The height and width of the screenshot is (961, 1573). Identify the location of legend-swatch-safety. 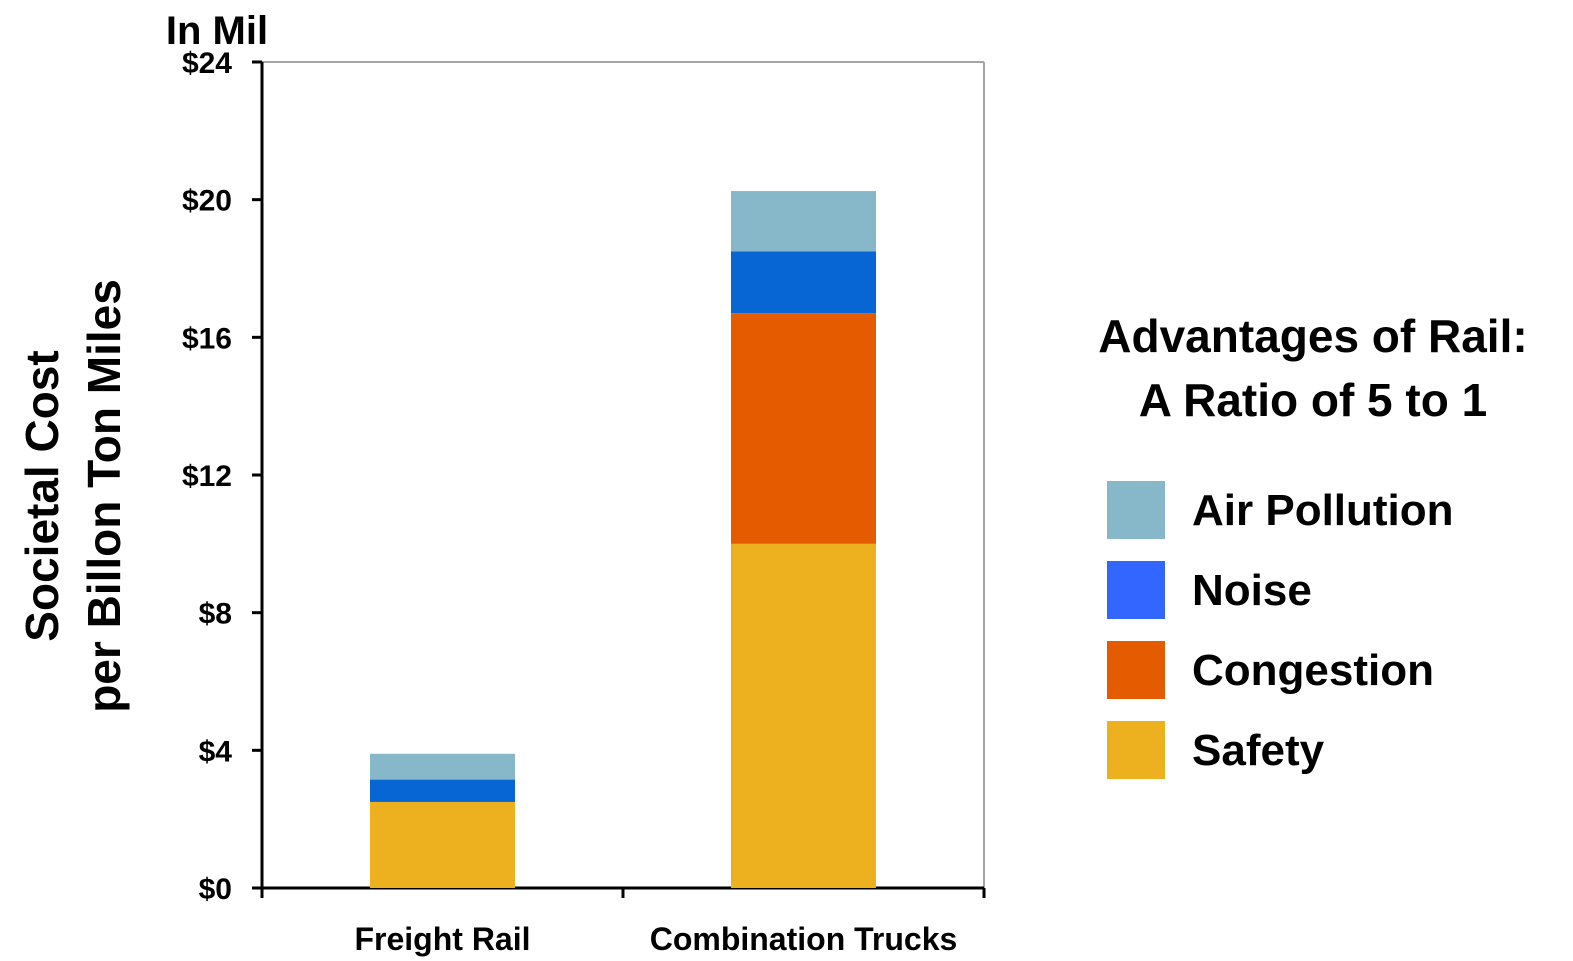
(1136, 750).